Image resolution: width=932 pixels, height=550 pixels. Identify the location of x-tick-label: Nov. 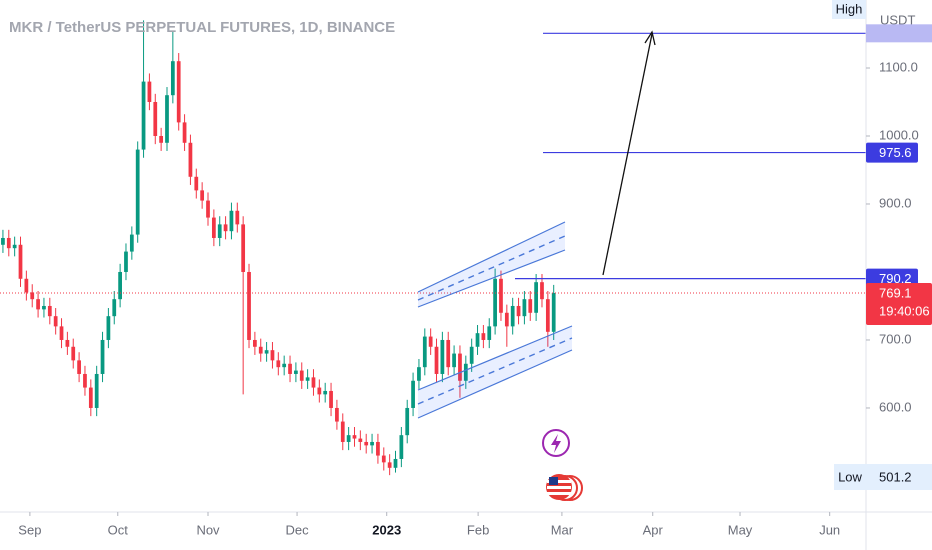
(208, 529).